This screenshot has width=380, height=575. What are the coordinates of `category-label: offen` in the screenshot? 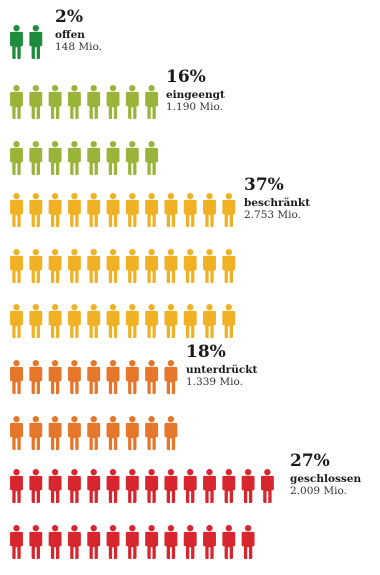 It's located at (70, 35).